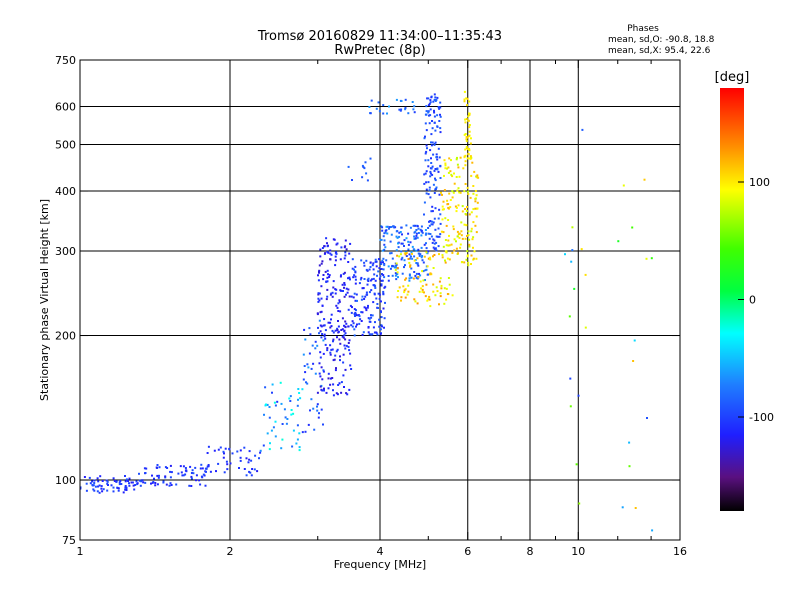 The height and width of the screenshot is (604, 800). Describe the element at coordinates (756, 300) in the screenshot. I see `colorbar-ticks: 100 0 -100` at that location.